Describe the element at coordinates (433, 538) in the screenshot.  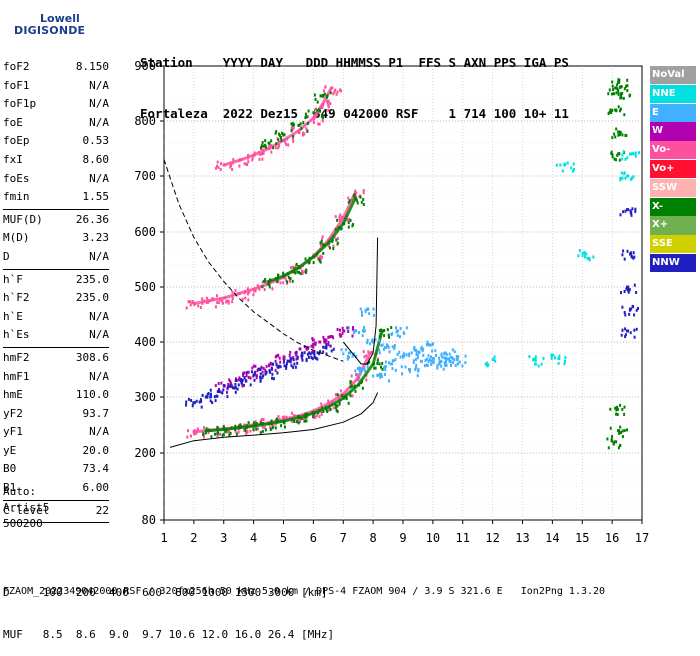
I see `x-tick-label: 10` at that location.